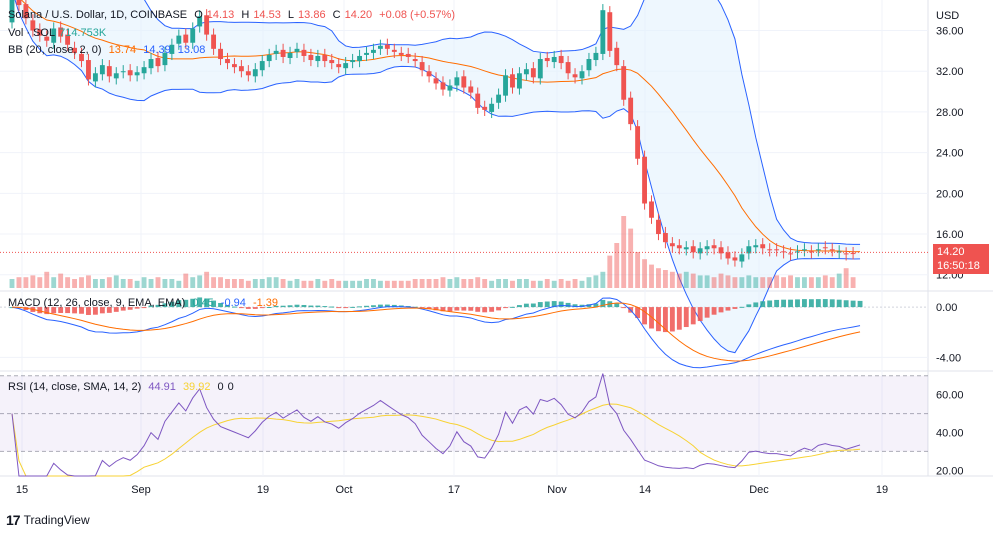 The image size is (993, 538). Describe the element at coordinates (452, 490) in the screenshot. I see `time-axis: 15 Sep 19 Oct 17 Nov 14 Dec 19` at that location.